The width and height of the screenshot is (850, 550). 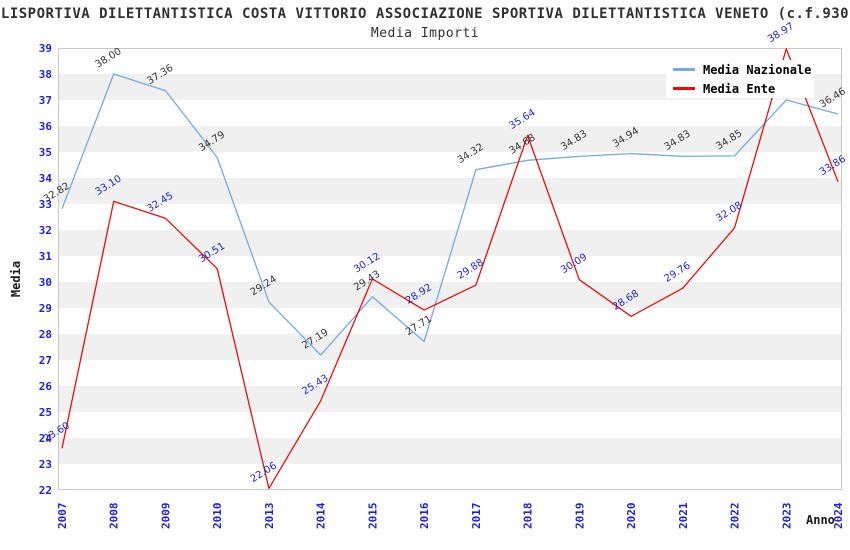 What do you see at coordinates (45, 230) in the screenshot?
I see `y-tick-label: 32` at bounding box center [45, 230].